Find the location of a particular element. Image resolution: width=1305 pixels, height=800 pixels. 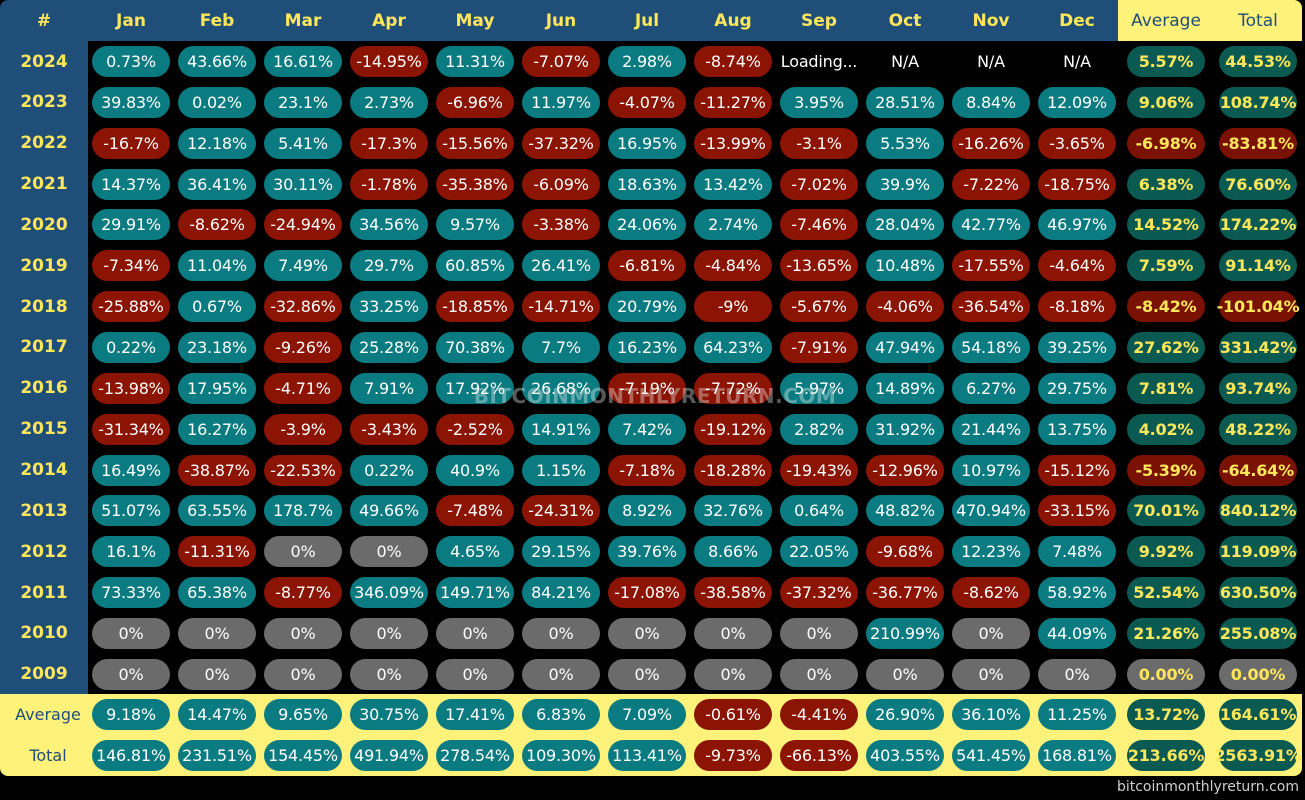

value-cell: 16.95% is located at coordinates (647, 143).